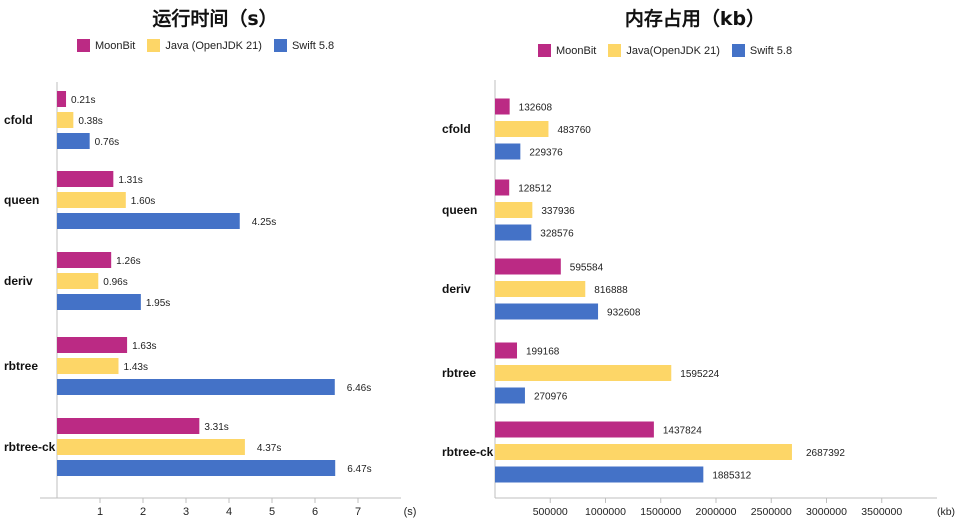 This screenshot has width=960, height=522. Describe the element at coordinates (410, 512) in the screenshot. I see `x-axis-unit-label: (s)` at that location.